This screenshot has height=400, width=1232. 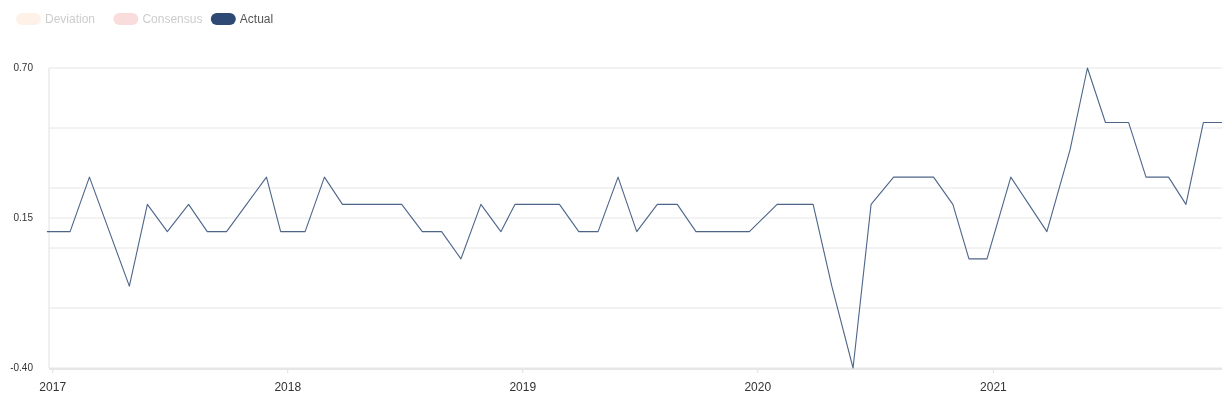 I want to click on y-tick-label: 0.70, so click(x=23, y=67).